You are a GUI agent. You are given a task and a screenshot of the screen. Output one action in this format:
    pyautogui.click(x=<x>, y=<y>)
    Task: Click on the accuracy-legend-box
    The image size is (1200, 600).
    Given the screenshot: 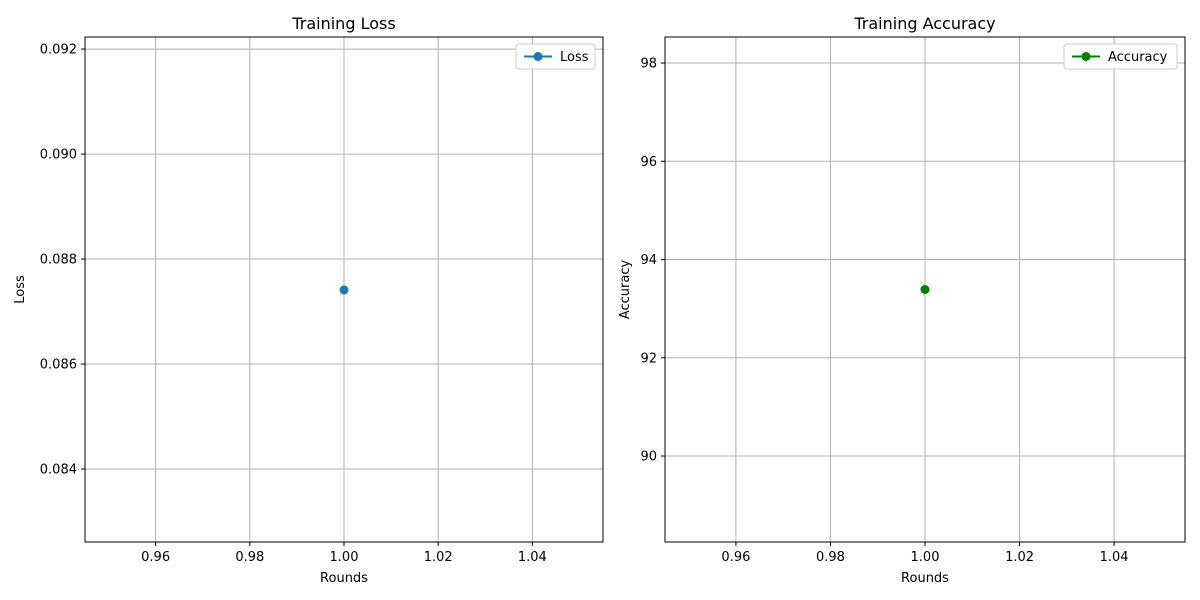 What is the action you would take?
    pyautogui.click(x=1120, y=56)
    